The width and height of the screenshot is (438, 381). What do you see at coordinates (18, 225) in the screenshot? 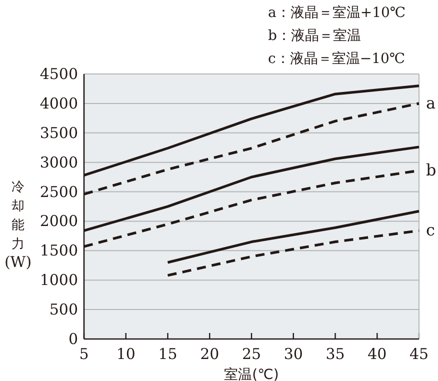
I see `y-axis-title: 冷却能力(W)` at bounding box center [18, 225].